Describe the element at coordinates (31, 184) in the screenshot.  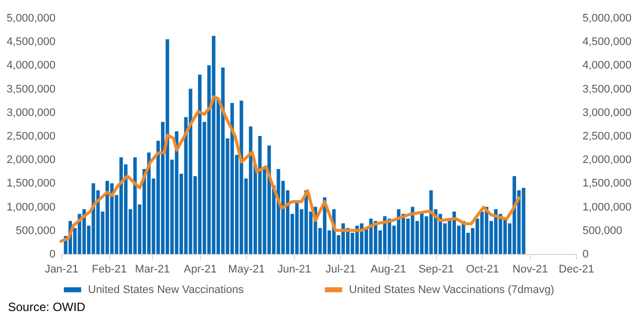
I see `y-tick-label: 1,500,000` at that location.